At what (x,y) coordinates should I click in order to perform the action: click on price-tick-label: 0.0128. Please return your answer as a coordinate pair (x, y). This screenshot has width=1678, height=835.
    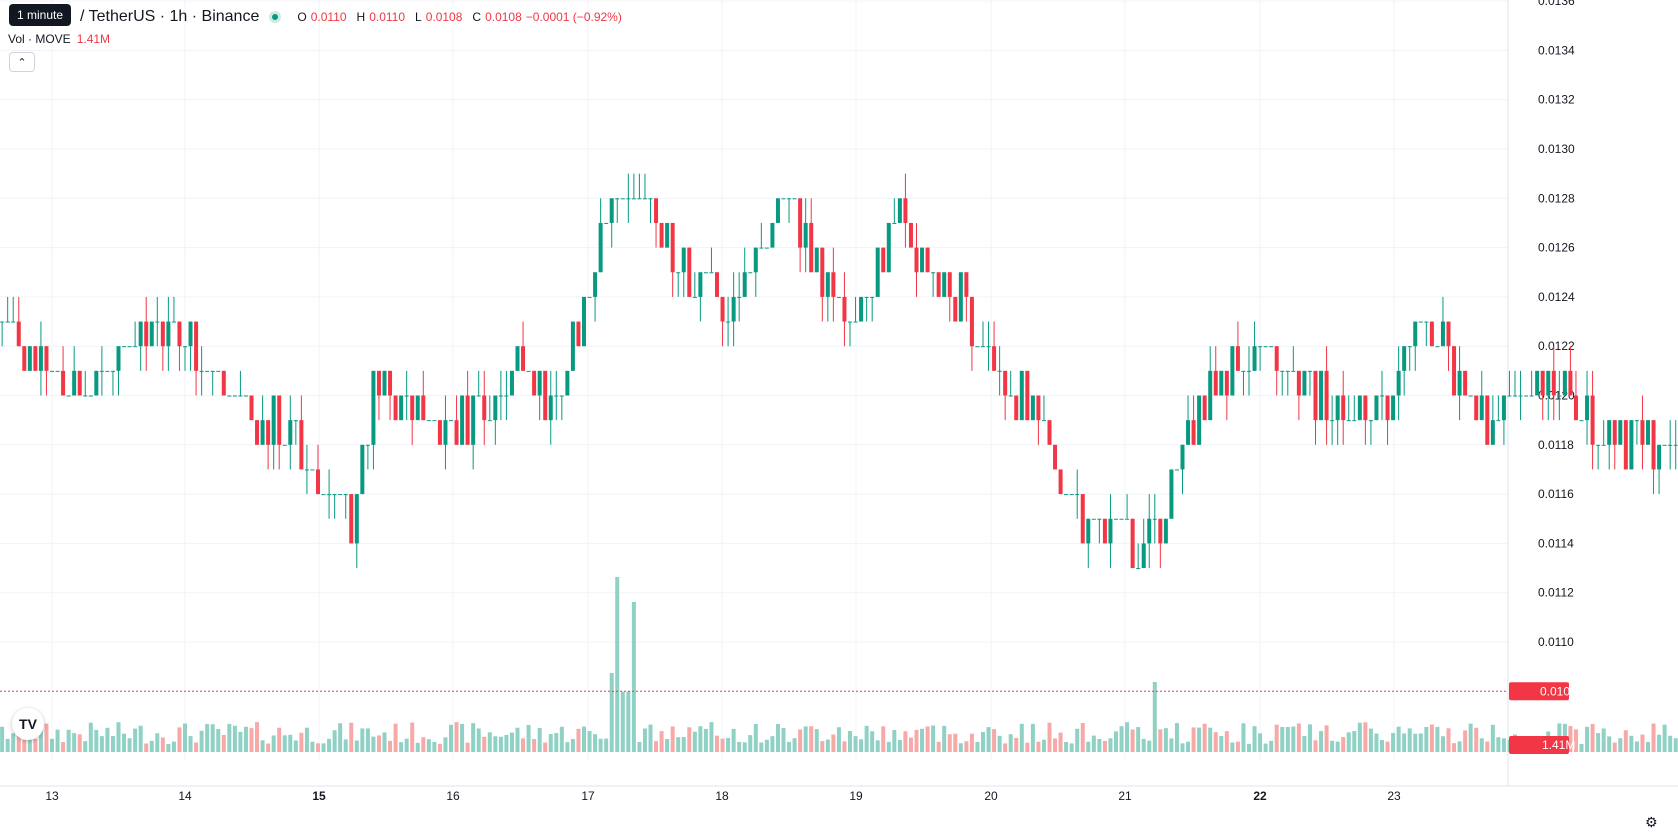
    Looking at the image, I should click on (1556, 198).